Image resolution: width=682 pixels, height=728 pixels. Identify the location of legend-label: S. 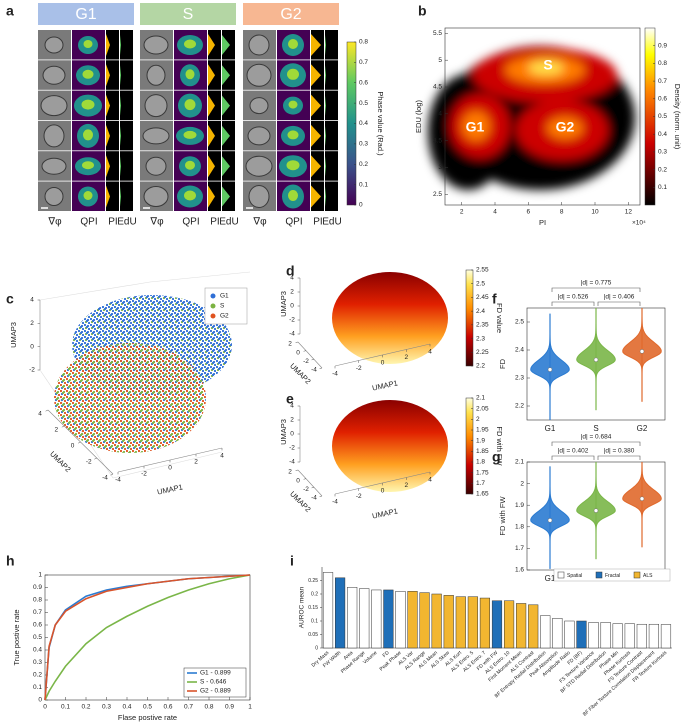
(222, 306).